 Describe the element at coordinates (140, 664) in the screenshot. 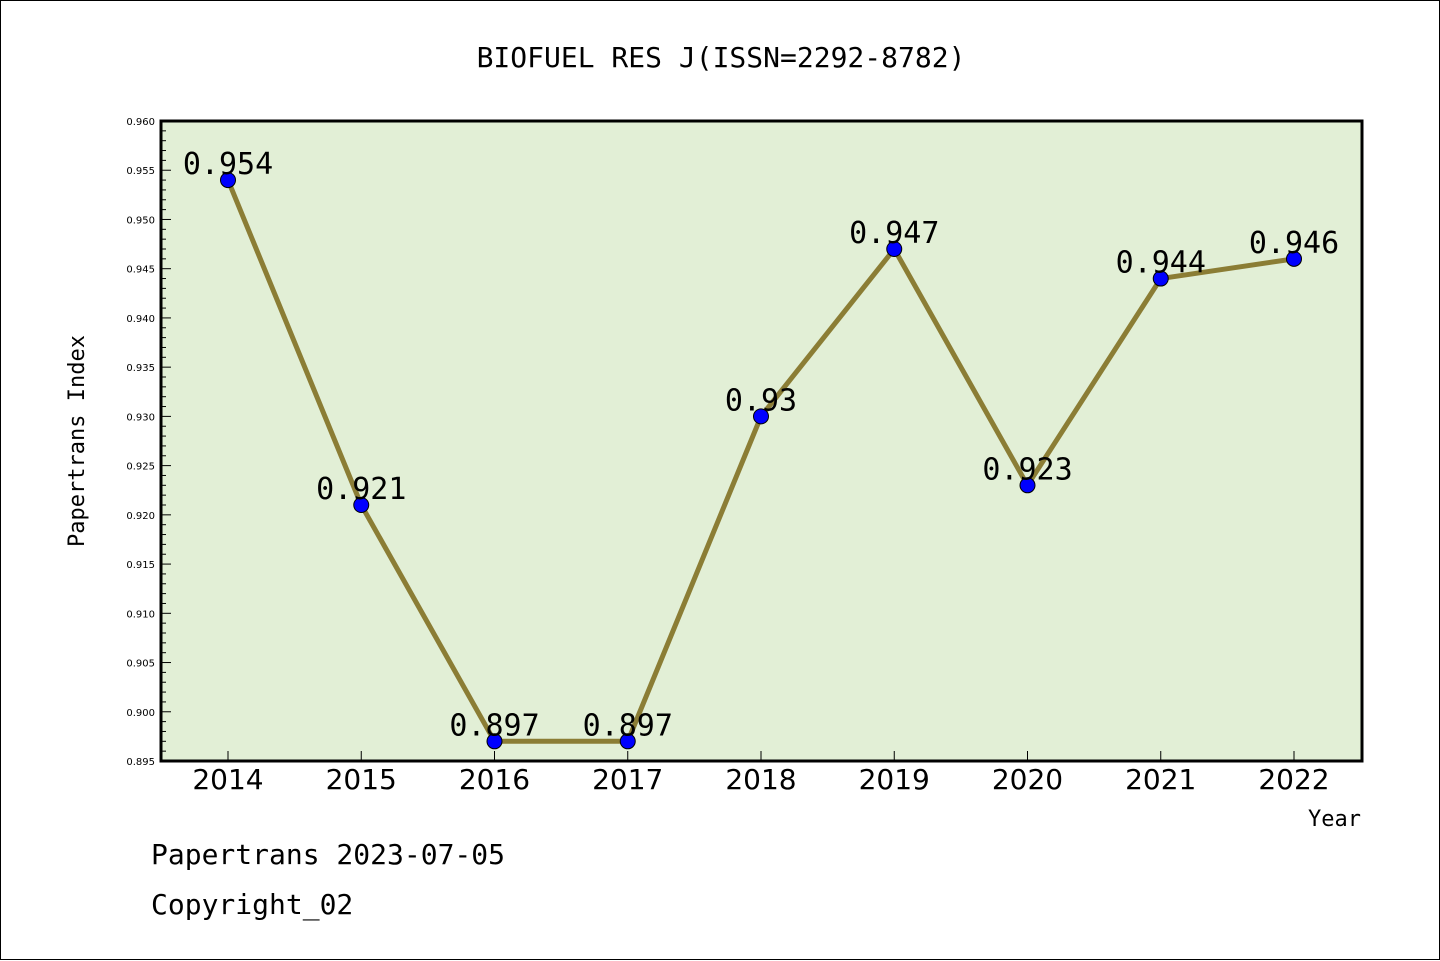

I see `y-tick-label: 0.905` at that location.